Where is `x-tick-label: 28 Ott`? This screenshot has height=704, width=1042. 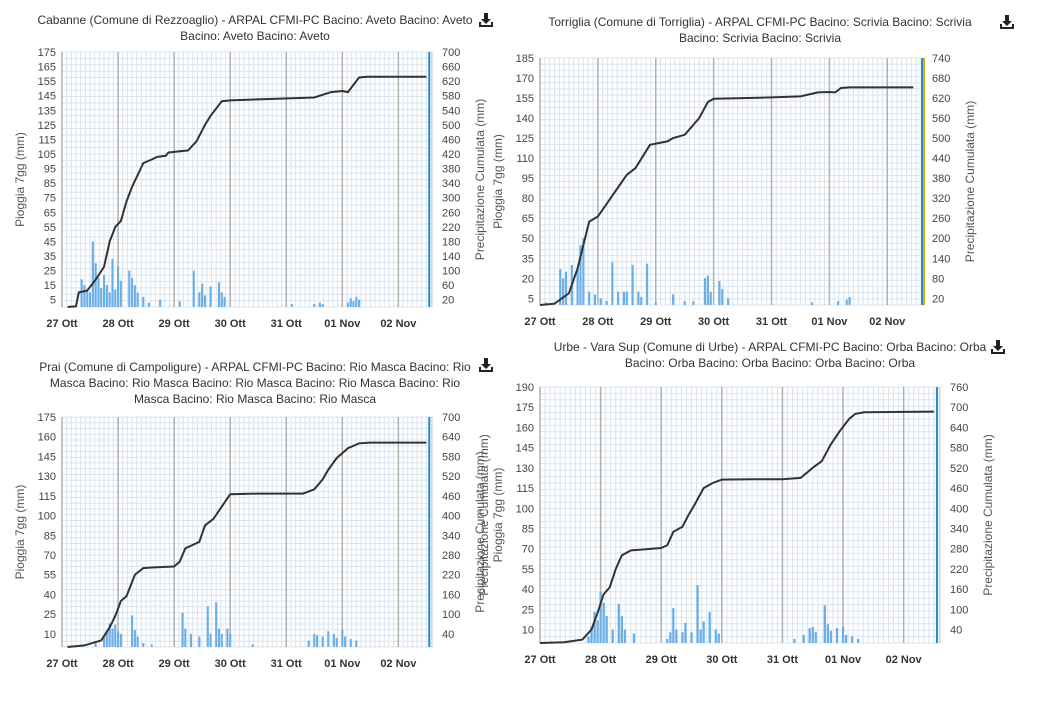
x-tick-label: 28 Ott is located at coordinates (601, 660).